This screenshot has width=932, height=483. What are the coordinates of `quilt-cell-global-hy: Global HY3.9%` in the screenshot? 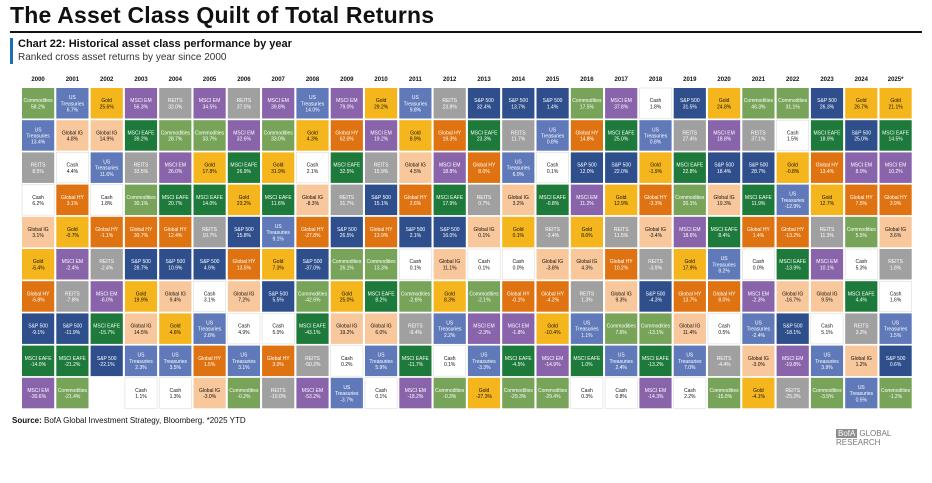 It's located at (895, 200).